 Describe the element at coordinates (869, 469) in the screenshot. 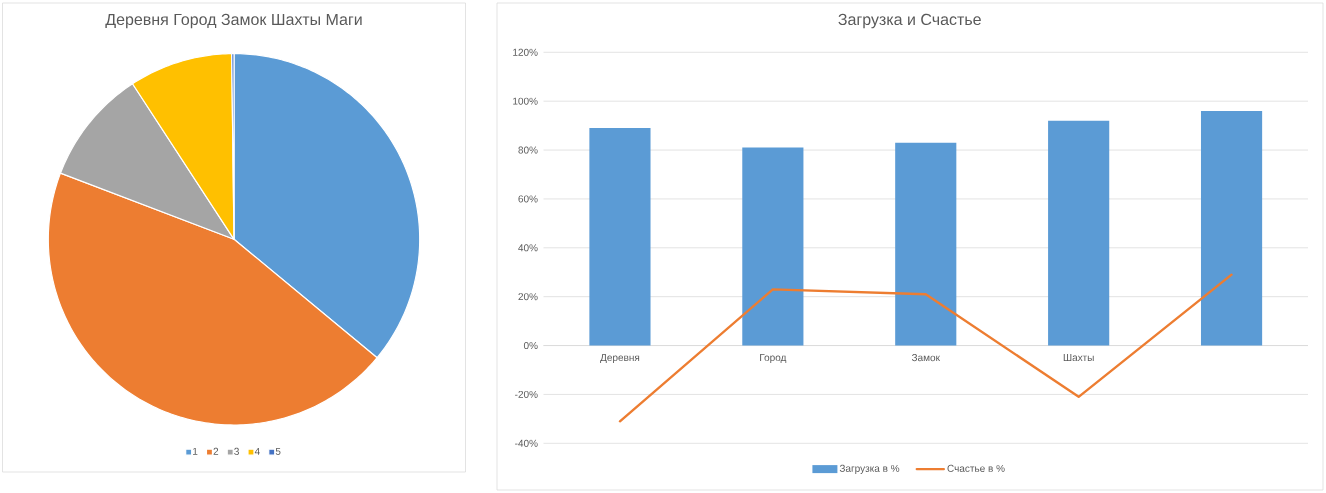

I see `legend-label: Загрузка в %` at that location.